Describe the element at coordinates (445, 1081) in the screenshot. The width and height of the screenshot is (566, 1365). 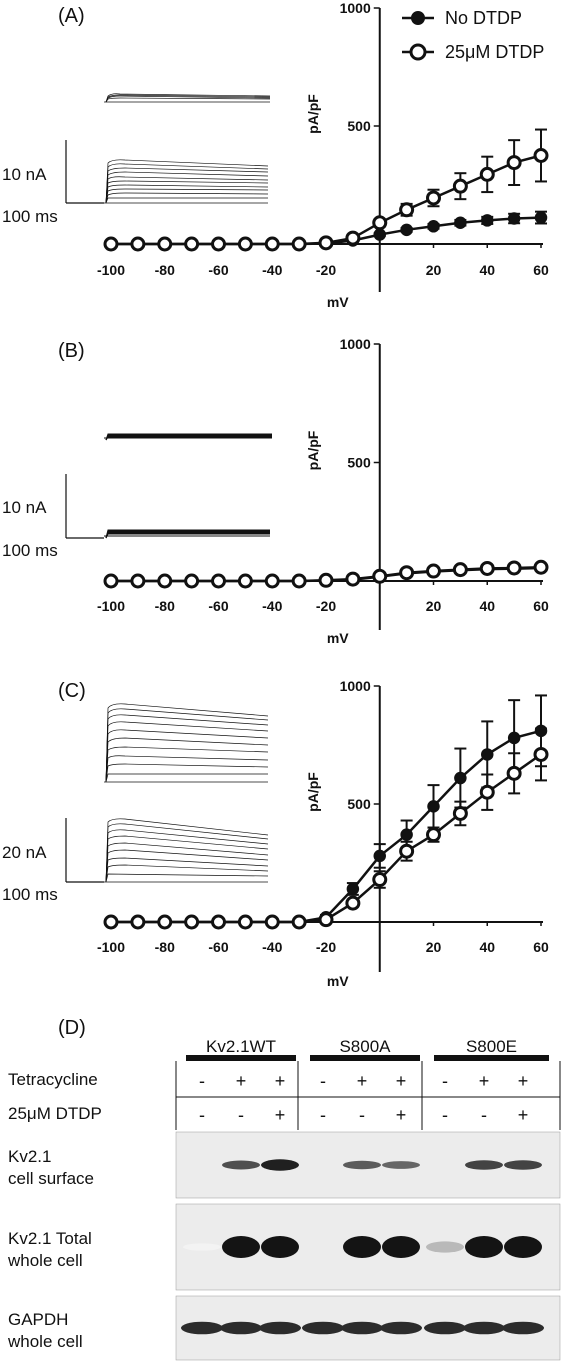
I see `tetracycline-sign: -` at that location.